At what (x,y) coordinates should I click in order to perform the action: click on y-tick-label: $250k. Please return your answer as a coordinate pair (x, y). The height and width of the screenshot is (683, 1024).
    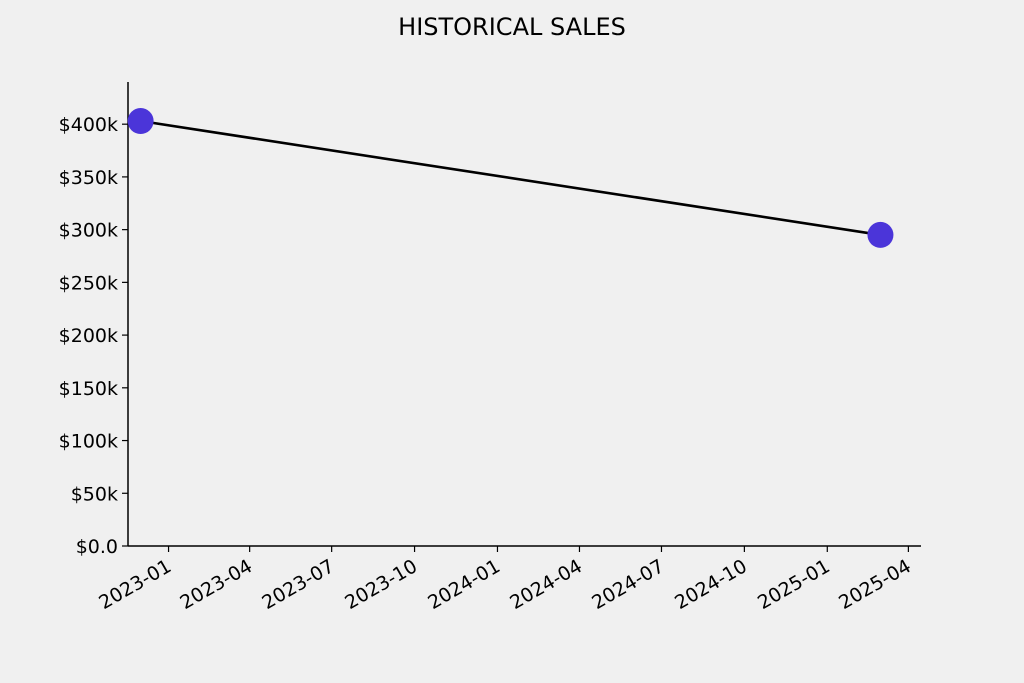
    Looking at the image, I should click on (88, 283).